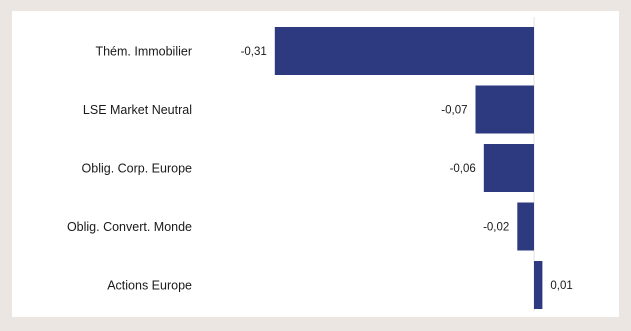  What do you see at coordinates (496, 228) in the screenshot?
I see `value-label-3: -0,02` at bounding box center [496, 228].